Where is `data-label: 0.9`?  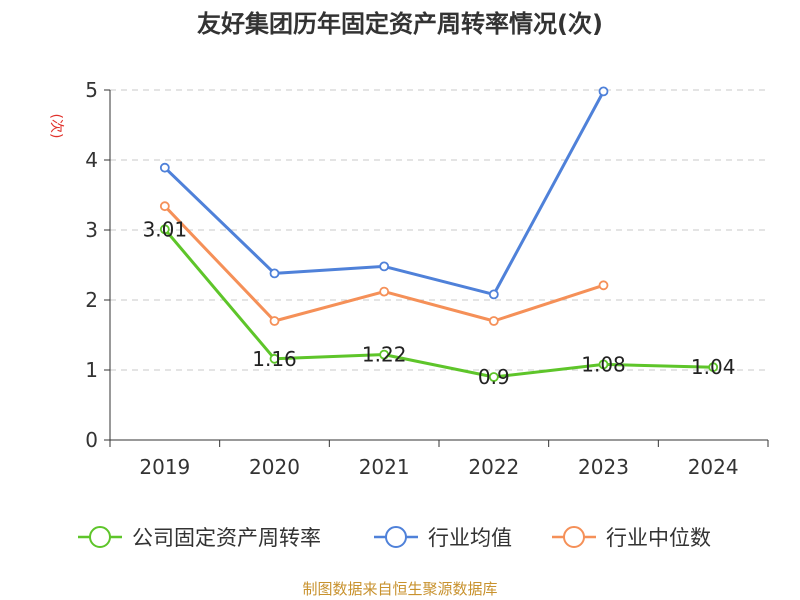 data-label: 0.9 is located at coordinates (494, 377).